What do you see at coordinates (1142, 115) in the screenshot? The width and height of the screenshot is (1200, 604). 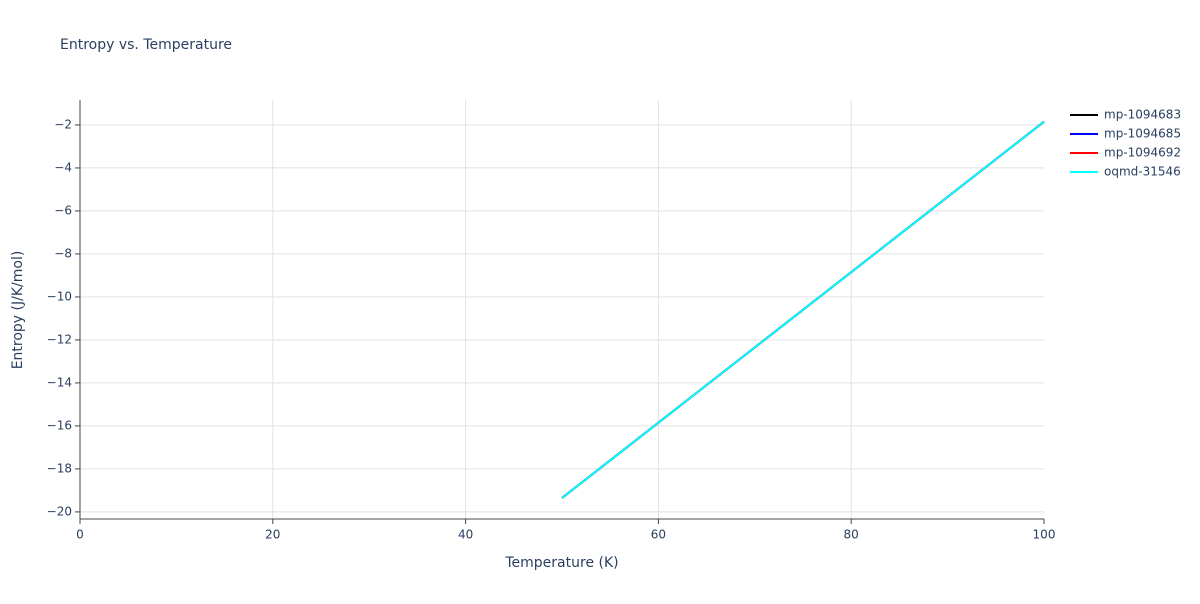 I see `legend-label: mp-1094683` at bounding box center [1142, 115].